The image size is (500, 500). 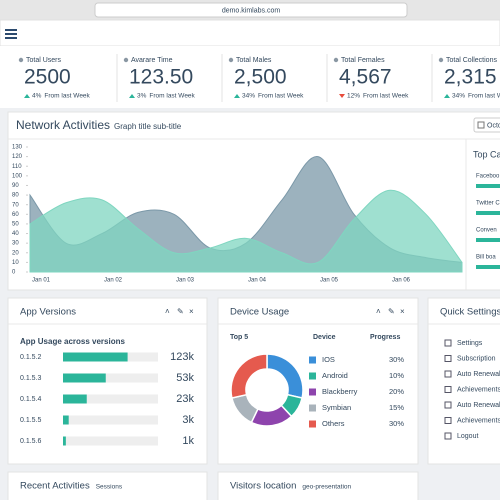 I want to click on side-item: Bill boa, so click(x=486, y=258).